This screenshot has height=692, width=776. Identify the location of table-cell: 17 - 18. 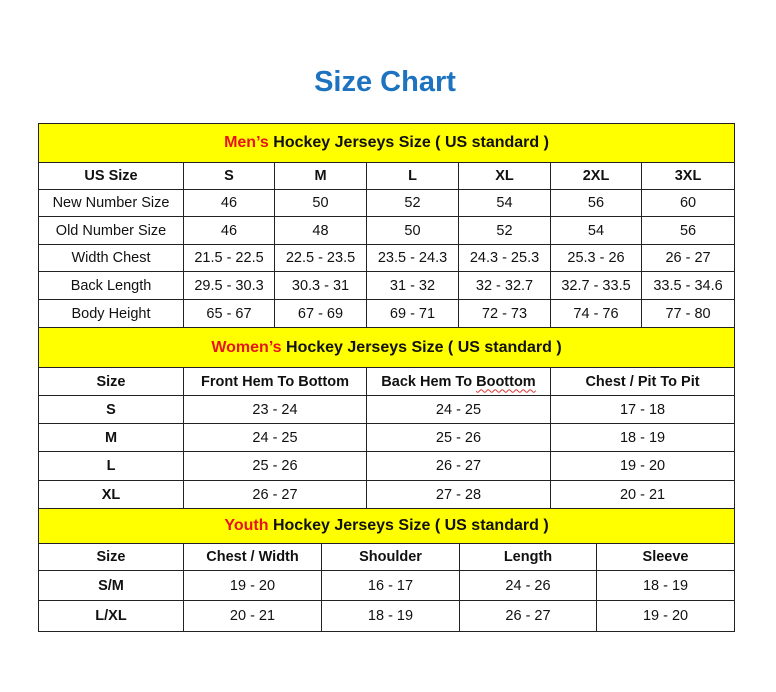
(642, 409).